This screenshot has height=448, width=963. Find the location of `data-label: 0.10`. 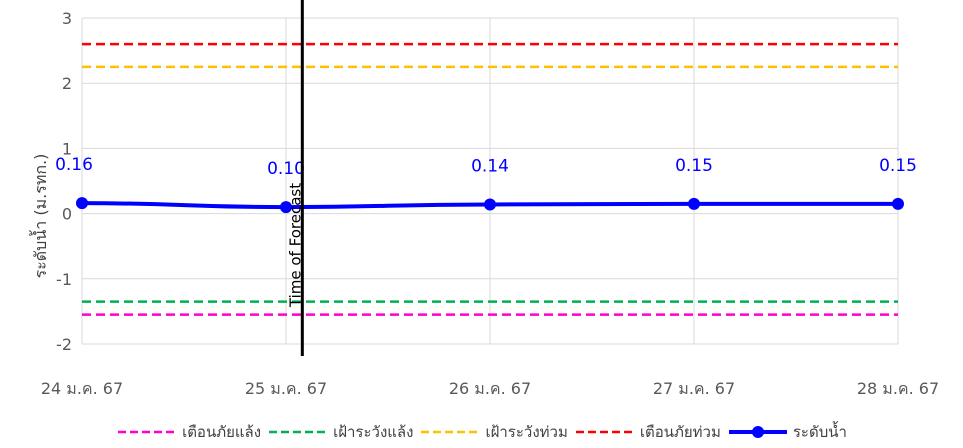

data-label: 0.10 is located at coordinates (286, 169).